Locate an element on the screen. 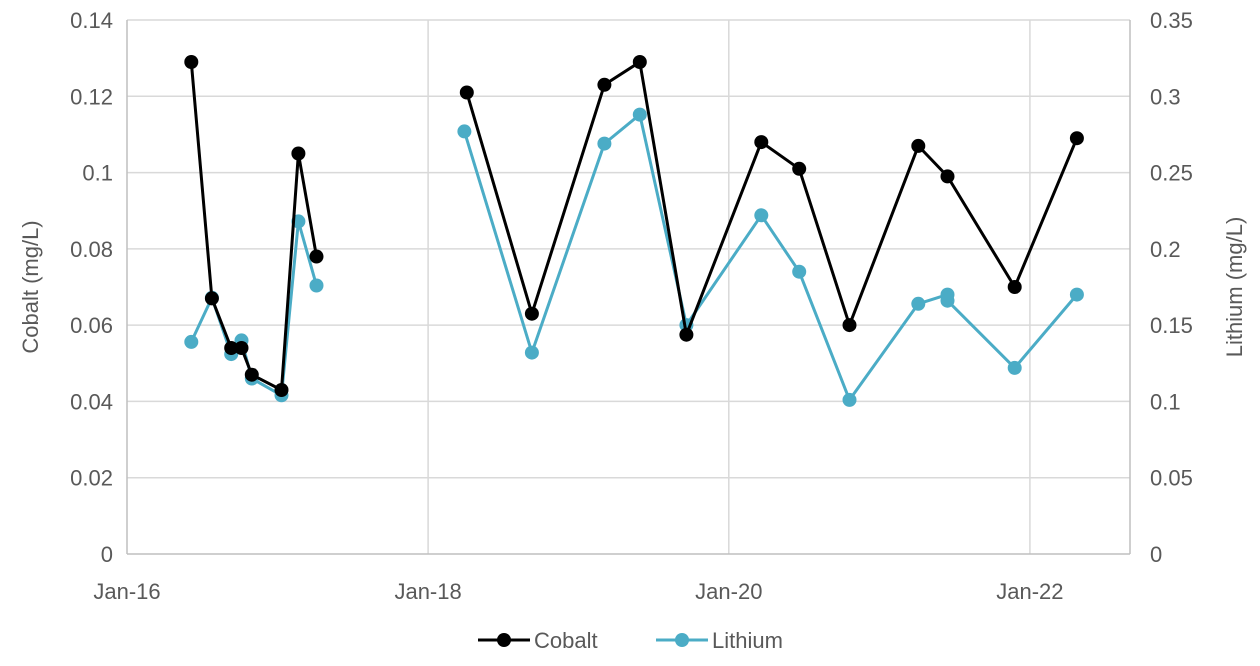  right-tick-label: 0.2 is located at coordinates (1165, 249).